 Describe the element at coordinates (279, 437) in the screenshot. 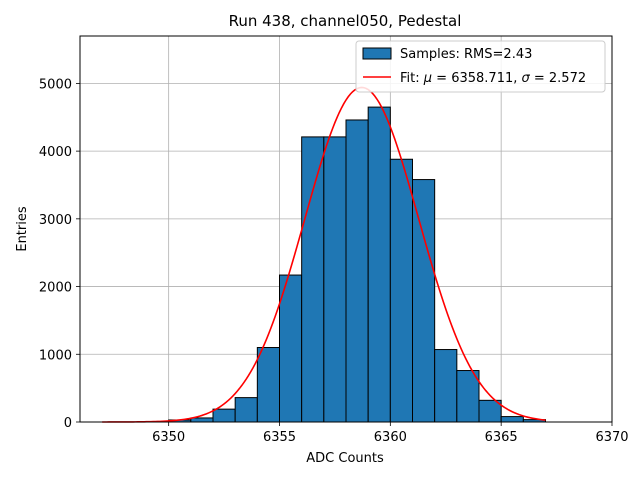

I see `x-tick-label: 6355` at that location.